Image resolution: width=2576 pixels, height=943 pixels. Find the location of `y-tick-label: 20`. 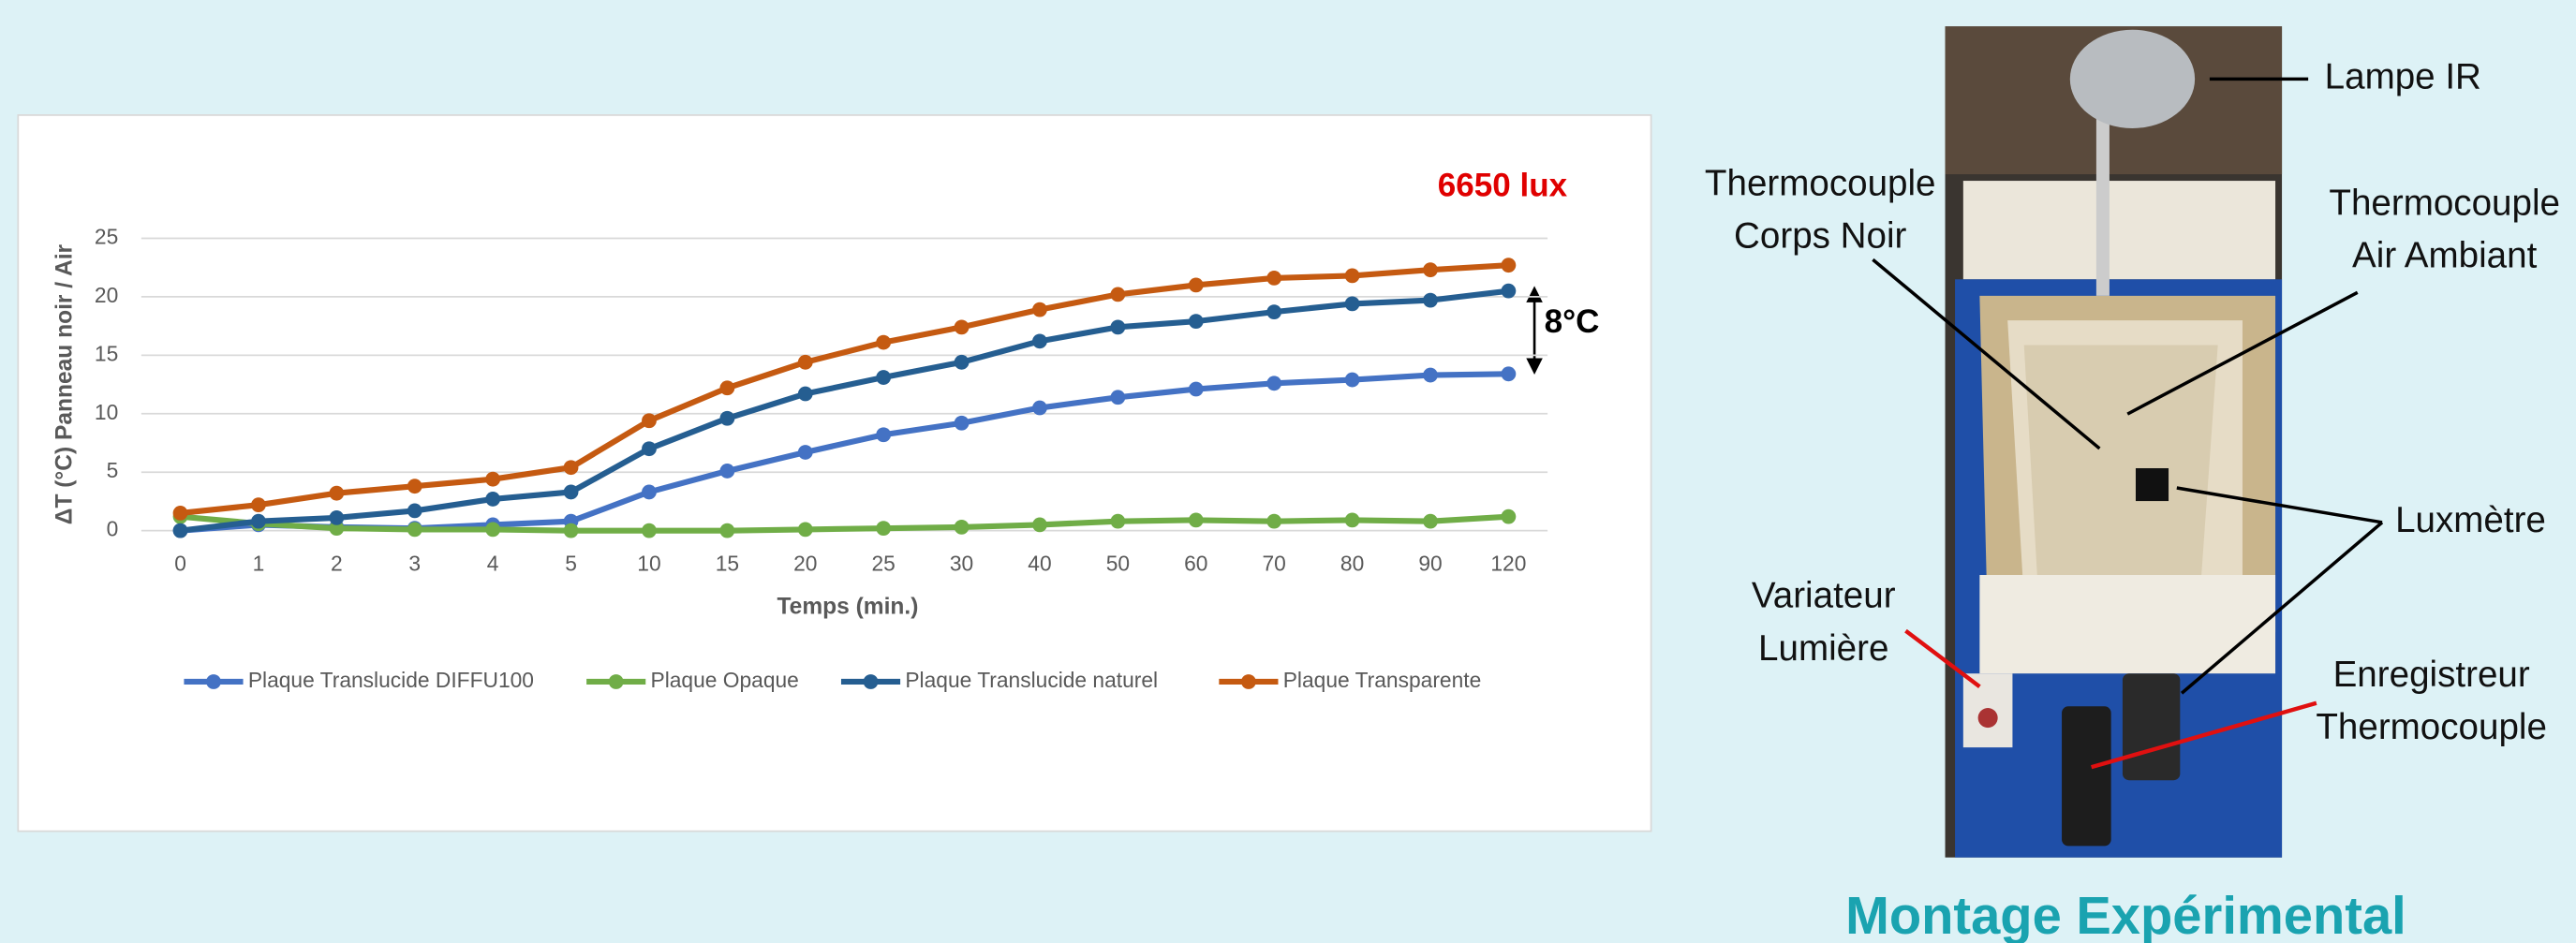

y-tick-label: 20 is located at coordinates (106, 295).